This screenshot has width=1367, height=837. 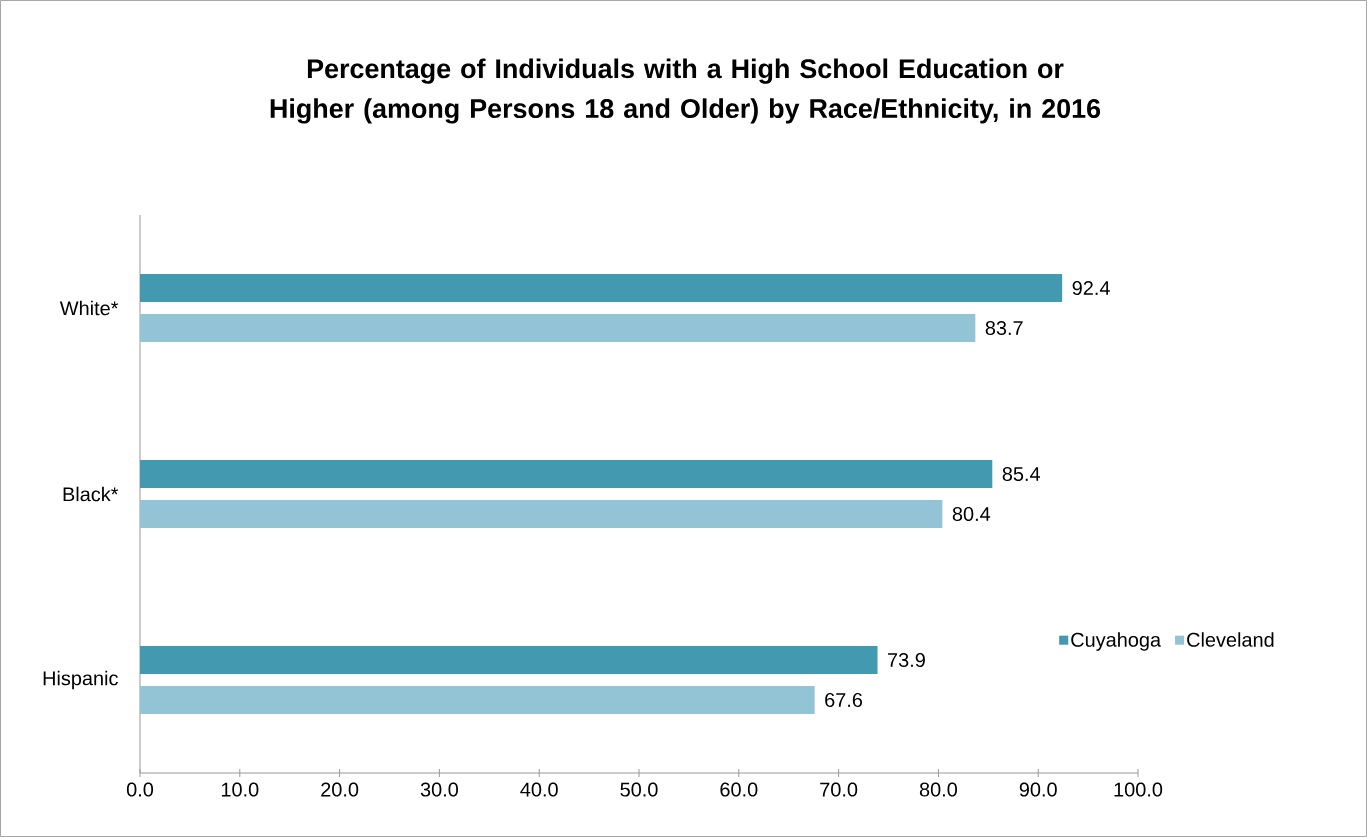 What do you see at coordinates (340, 789) in the screenshot?
I see `x-tick-label: 20.0` at bounding box center [340, 789].